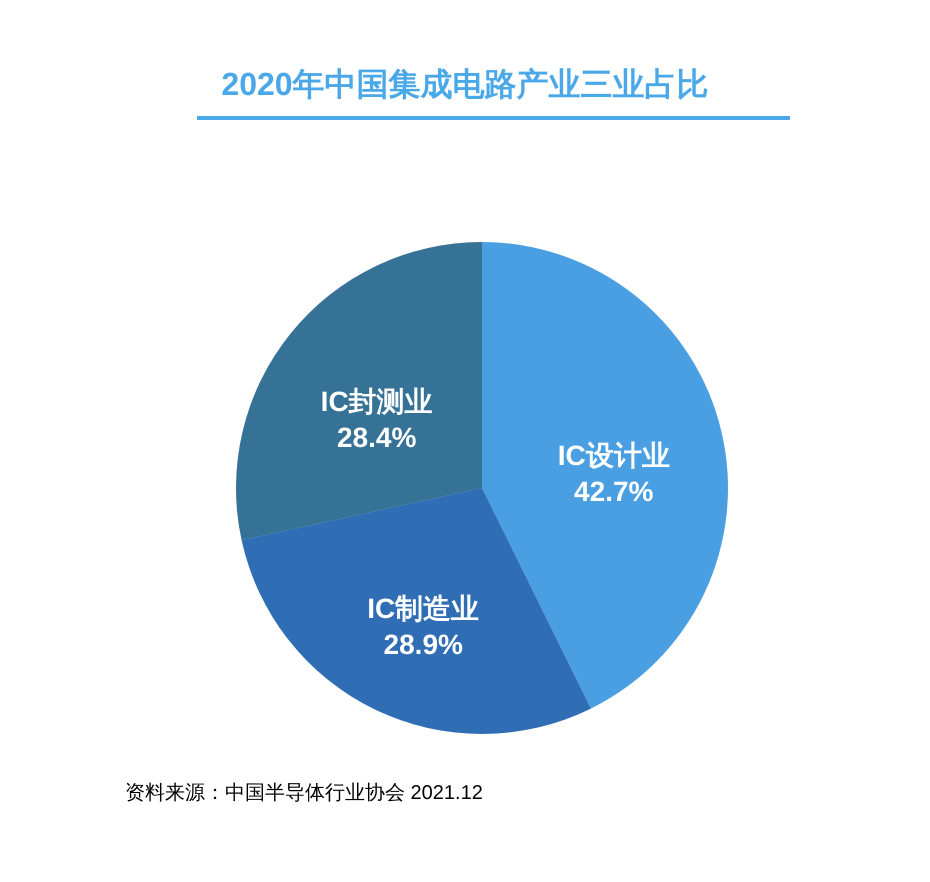 This screenshot has width=930, height=882. What do you see at coordinates (376, 438) in the screenshot?
I see `data-label: 28.4%` at bounding box center [376, 438].